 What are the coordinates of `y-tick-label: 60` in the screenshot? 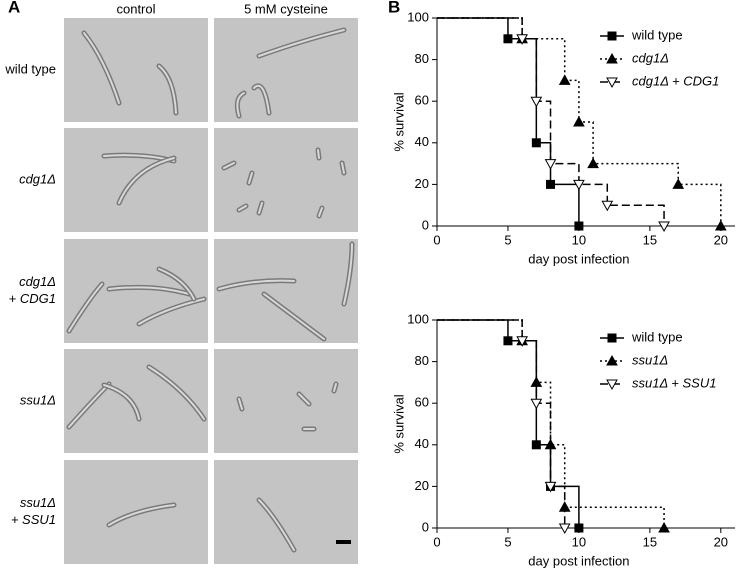 It's located at (422, 402).